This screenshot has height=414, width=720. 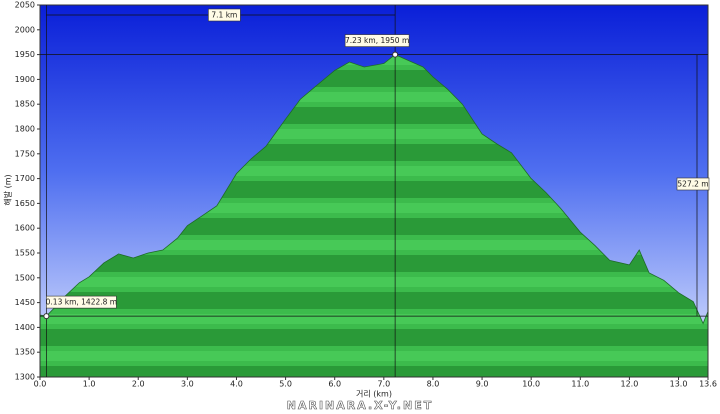 I want to click on climb-label-box, so click(x=693, y=184).